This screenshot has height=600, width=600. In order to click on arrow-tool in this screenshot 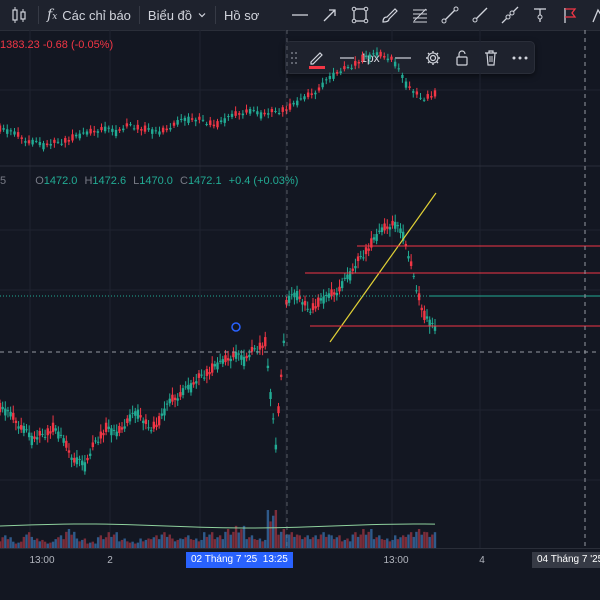, I will do `click(330, 15)`.